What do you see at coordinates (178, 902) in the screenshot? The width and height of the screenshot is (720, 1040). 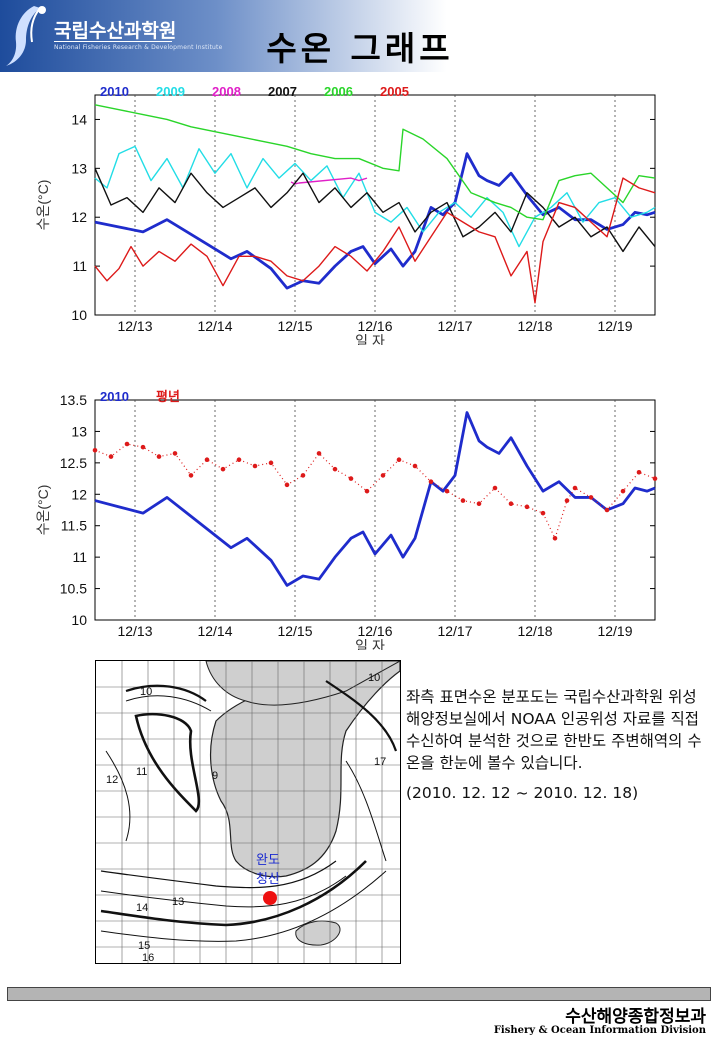 I see `contour-label: 13` at bounding box center [178, 902].